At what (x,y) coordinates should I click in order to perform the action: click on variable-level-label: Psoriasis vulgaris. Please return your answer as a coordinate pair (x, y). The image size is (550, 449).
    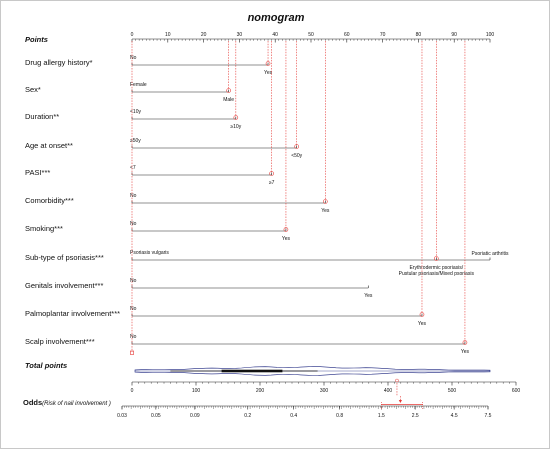
    Looking at the image, I should click on (149, 253).